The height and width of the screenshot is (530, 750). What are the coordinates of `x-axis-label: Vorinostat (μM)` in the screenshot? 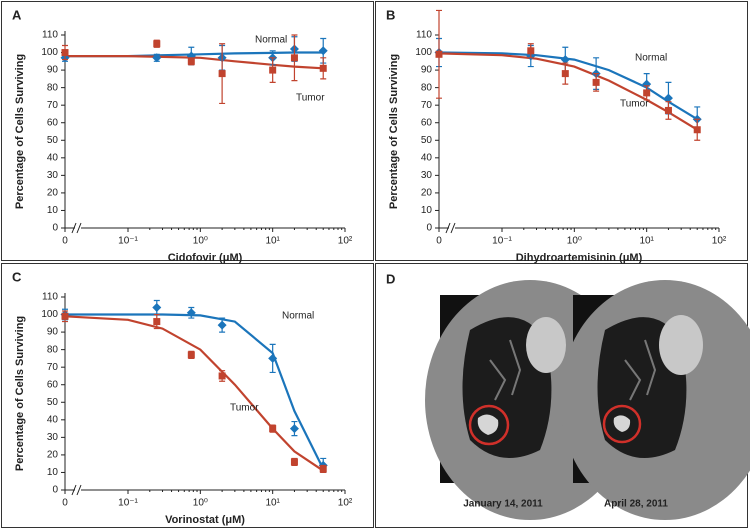 It's located at (205, 520).